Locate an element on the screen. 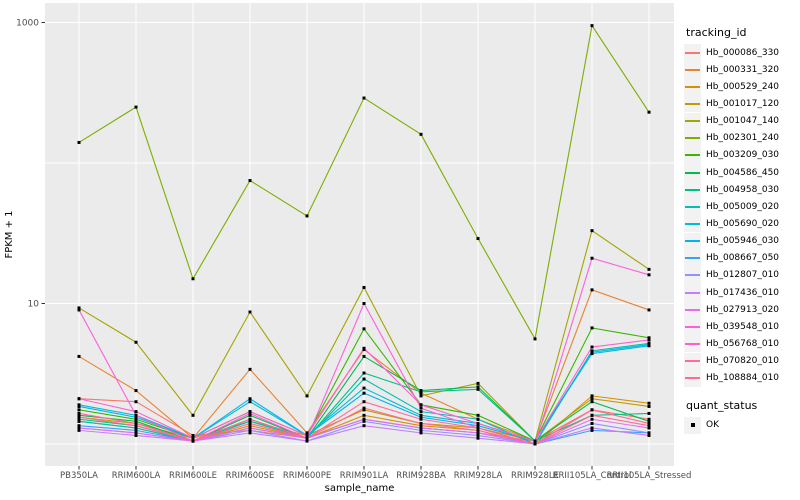  legend-entry-label: Hb_005946_030 is located at coordinates (743, 241).